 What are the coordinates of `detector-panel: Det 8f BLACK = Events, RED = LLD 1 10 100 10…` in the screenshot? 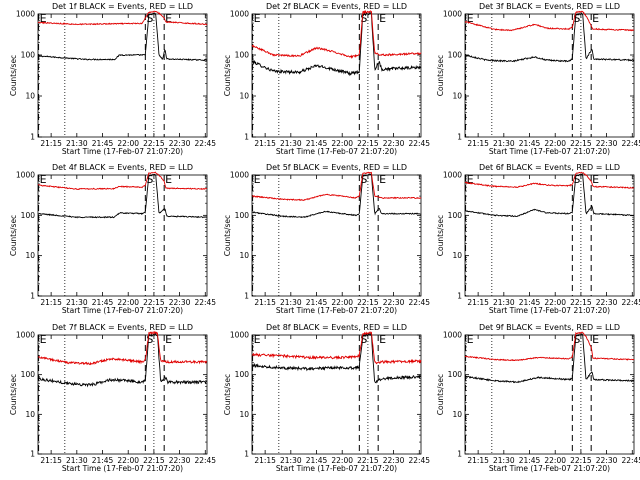 It's located at (326, 398).